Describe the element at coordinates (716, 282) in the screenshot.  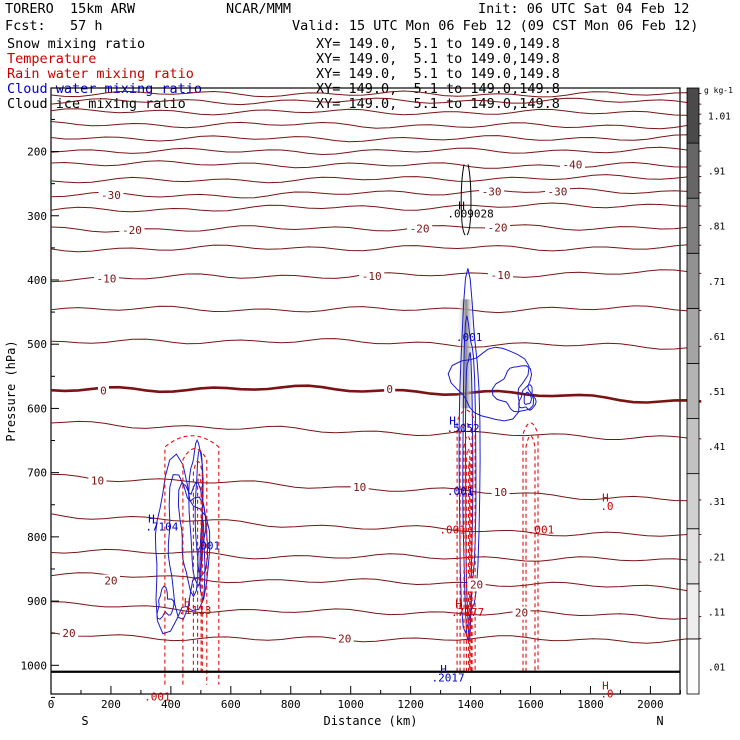
I see `colorbar-label-7: .71` at that location.